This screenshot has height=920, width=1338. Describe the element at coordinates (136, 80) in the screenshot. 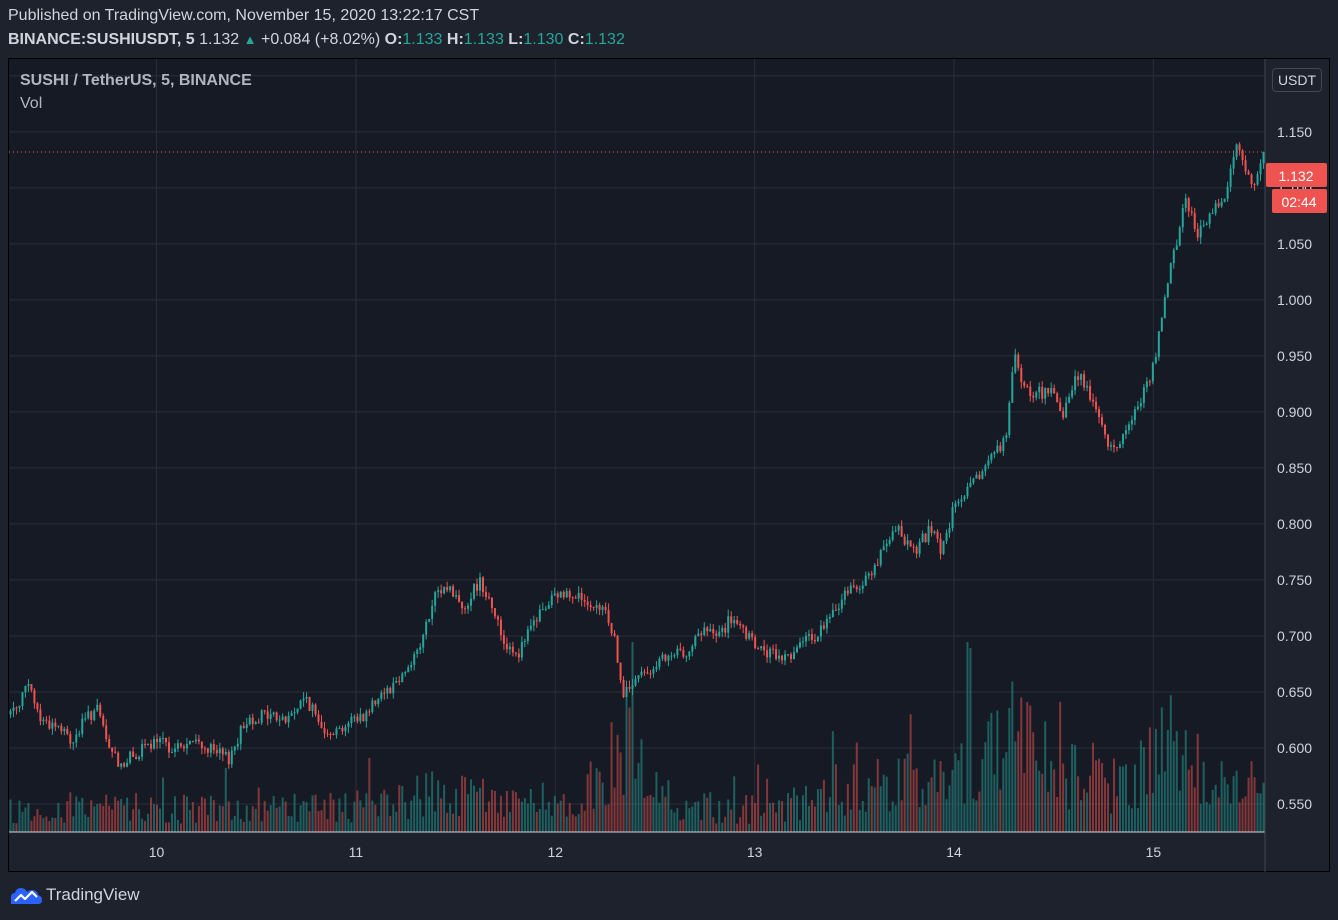

I see `chart-legend-title: SUSHI / TetherUS, 5, BINANCE` at that location.